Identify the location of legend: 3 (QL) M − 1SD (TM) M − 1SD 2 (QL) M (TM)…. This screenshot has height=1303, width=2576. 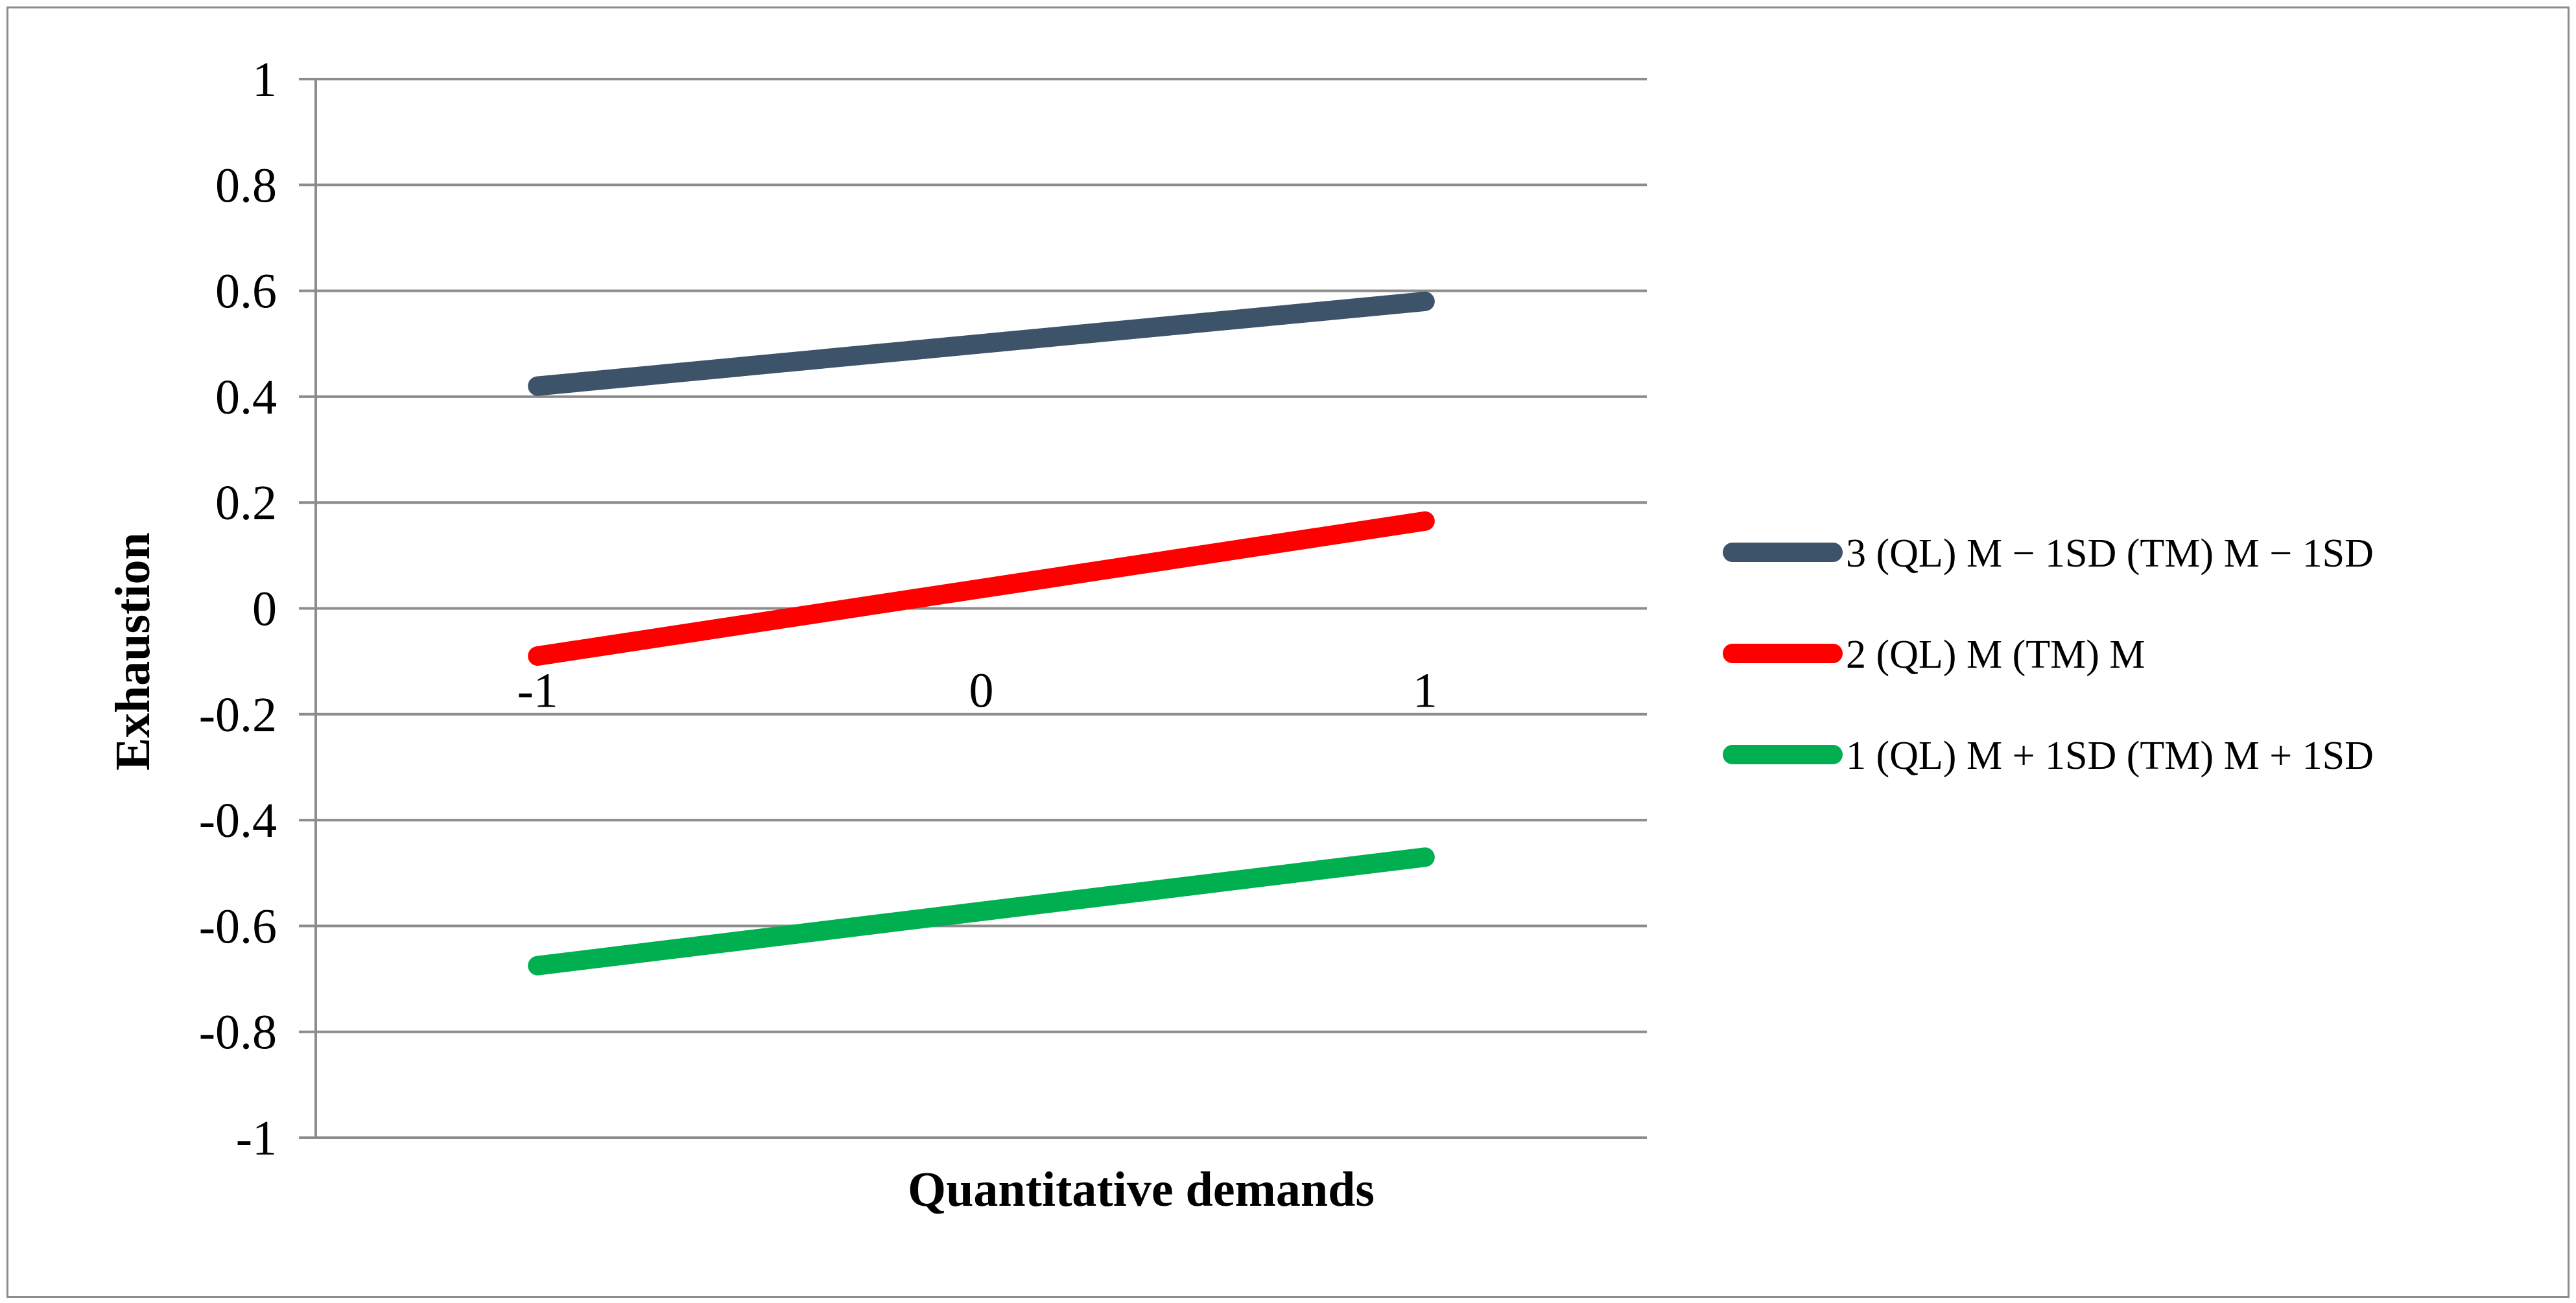
(2048, 655).